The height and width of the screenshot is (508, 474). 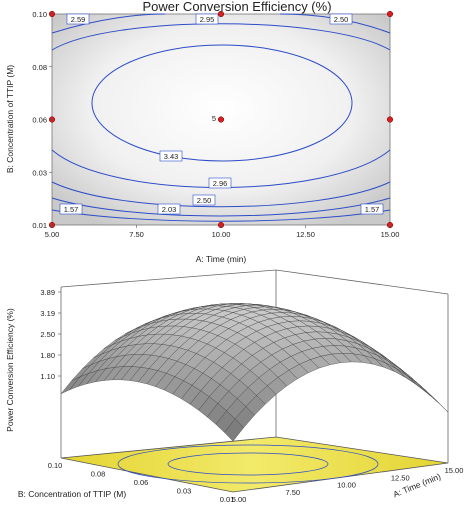 What do you see at coordinates (207, 19) in the screenshot?
I see `contour-label-top-2: 2.95` at bounding box center [207, 19].